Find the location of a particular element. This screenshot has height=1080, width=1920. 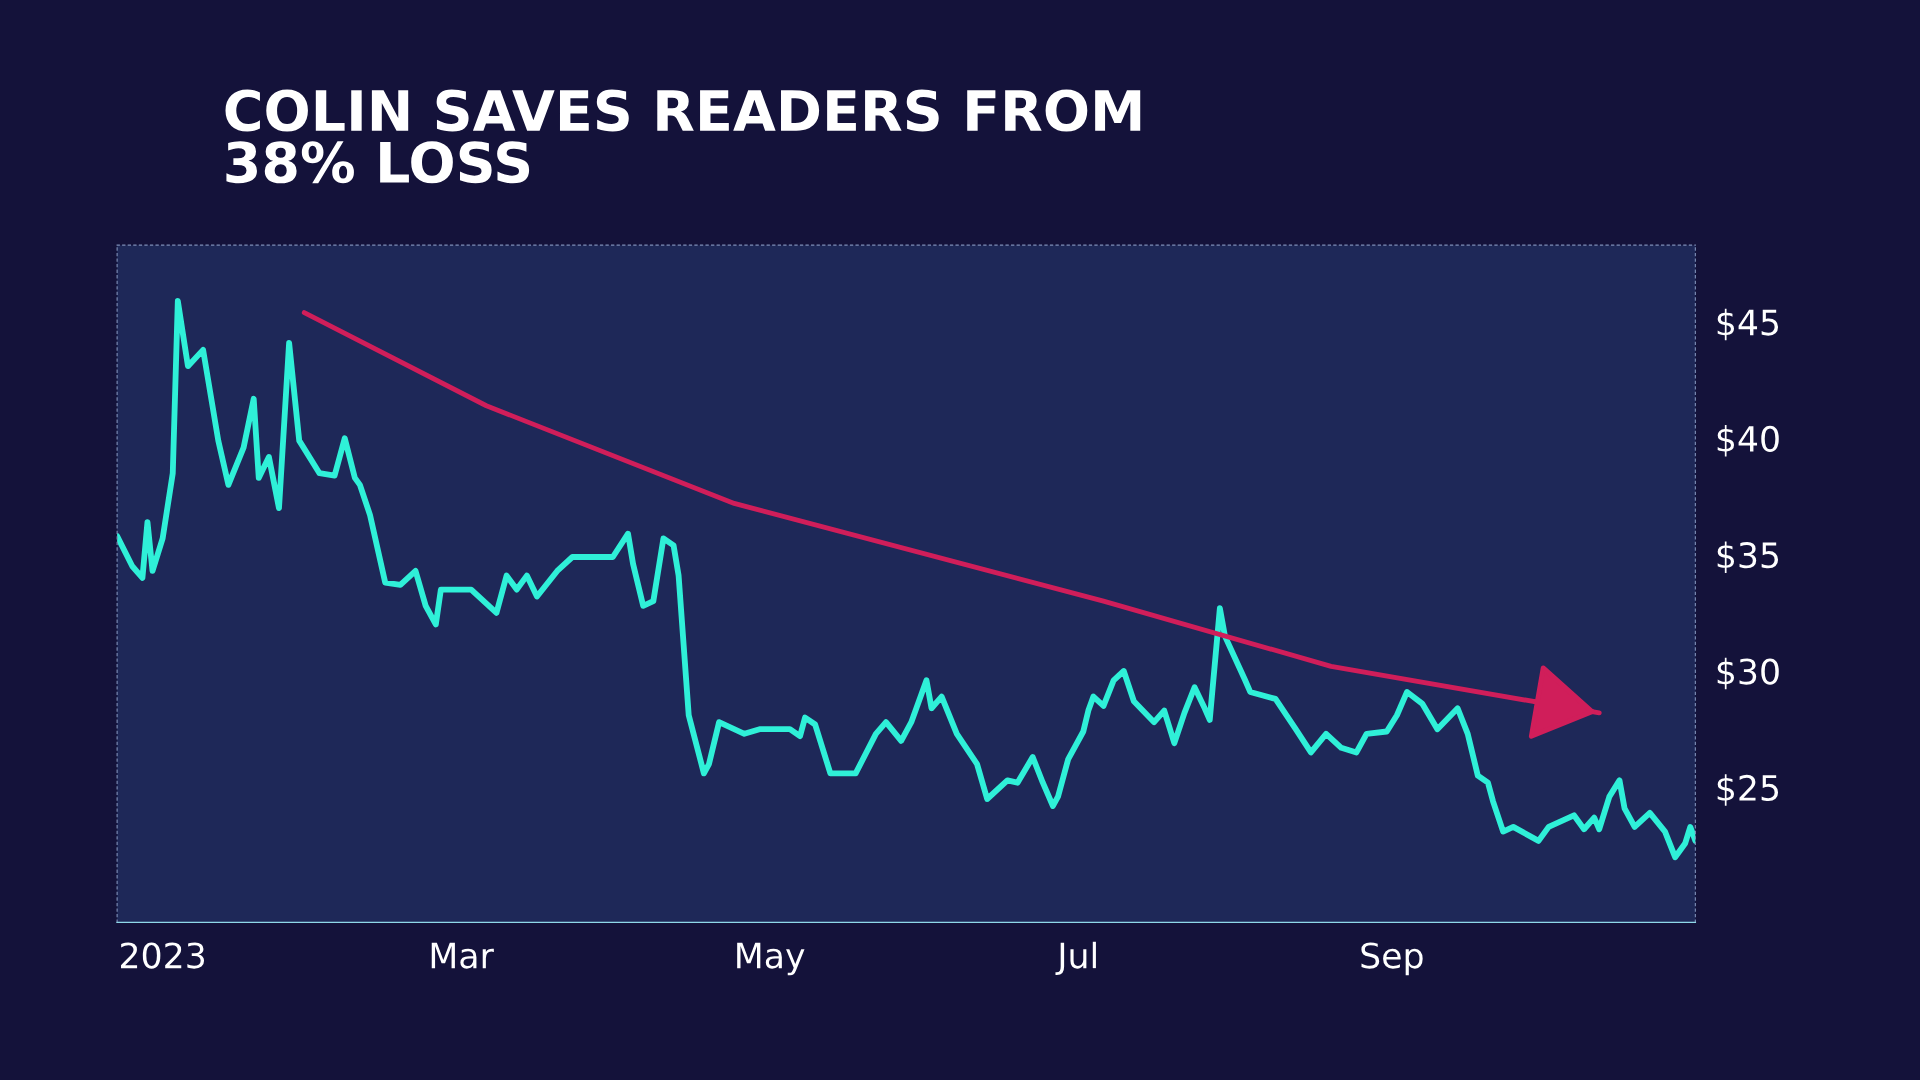

chart-title: COLIN SAVES READERS FROM 38% LOSS is located at coordinates (683, 136).